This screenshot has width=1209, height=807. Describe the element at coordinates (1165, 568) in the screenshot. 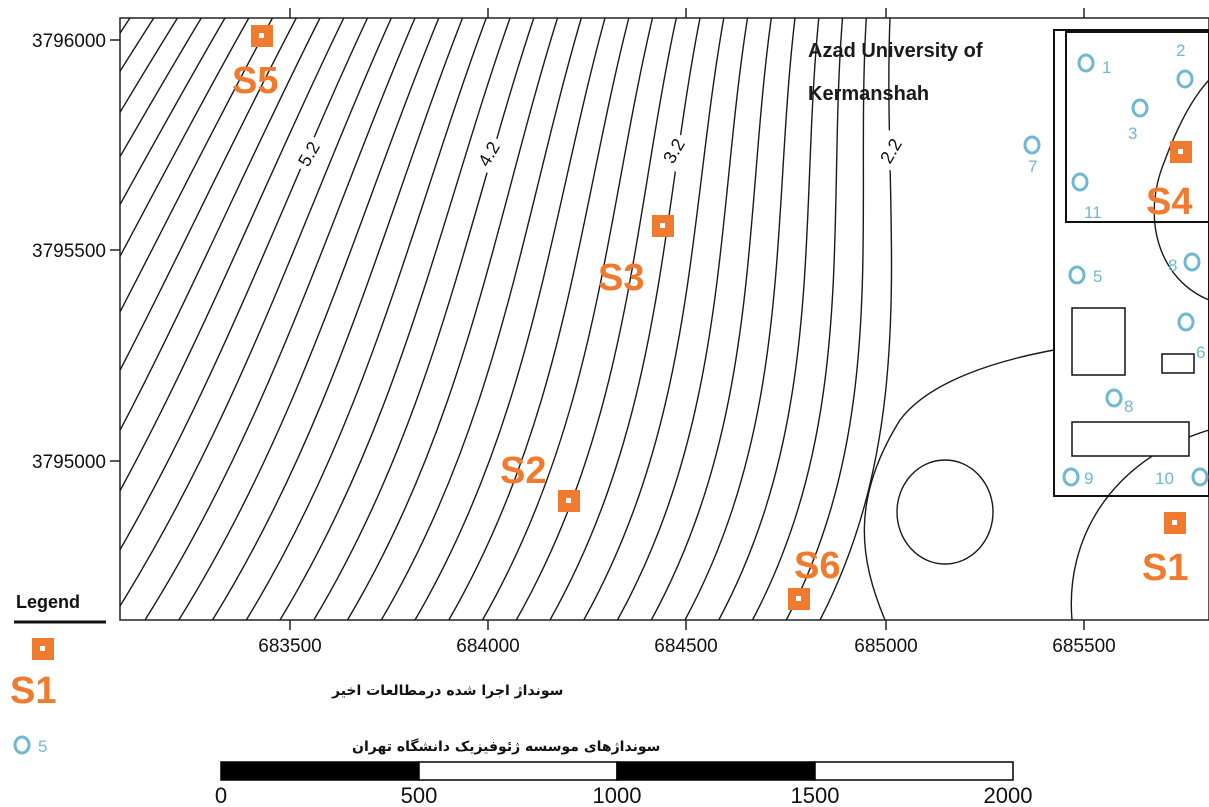

I see `site-label: S1` at that location.